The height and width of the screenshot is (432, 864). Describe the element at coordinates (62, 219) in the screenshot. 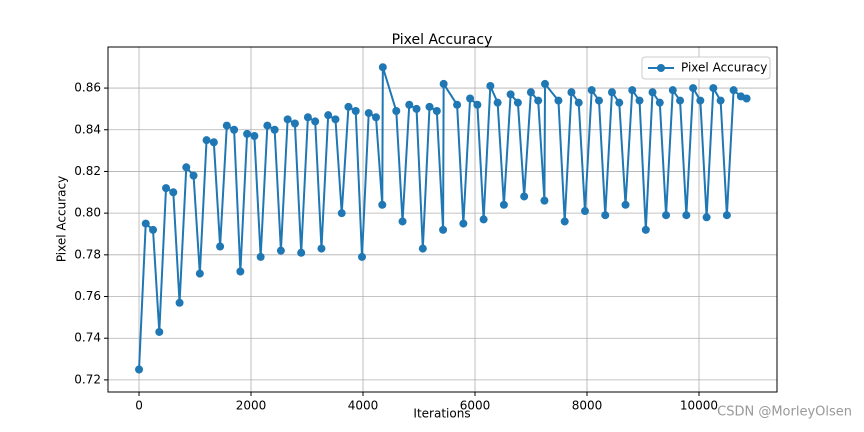

I see `y-axis-label: Pixel Accuracy` at that location.